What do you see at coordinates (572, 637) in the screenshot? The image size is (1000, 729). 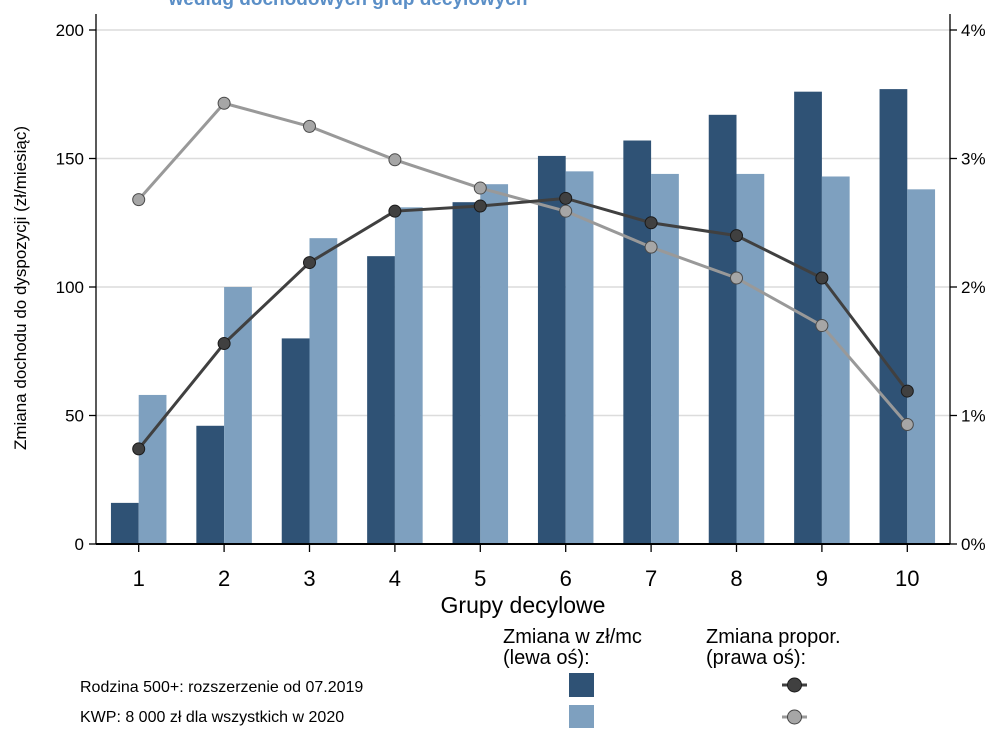 I see `legend-col1-head-line1: Zmiana w zł/mc` at bounding box center [572, 637].